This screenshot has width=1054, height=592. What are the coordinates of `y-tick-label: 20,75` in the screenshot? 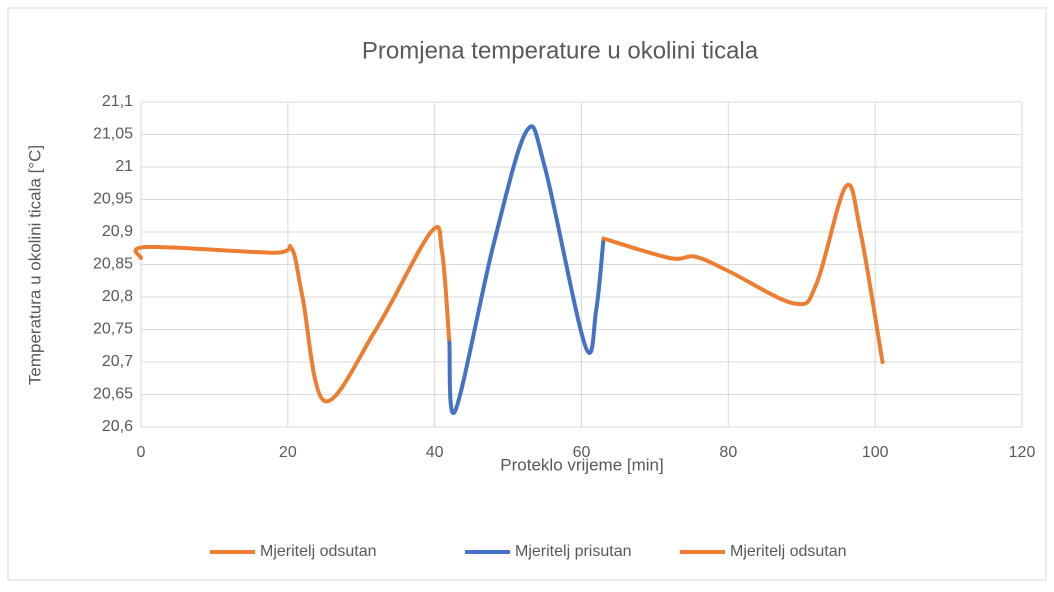 It's located at (113, 329).